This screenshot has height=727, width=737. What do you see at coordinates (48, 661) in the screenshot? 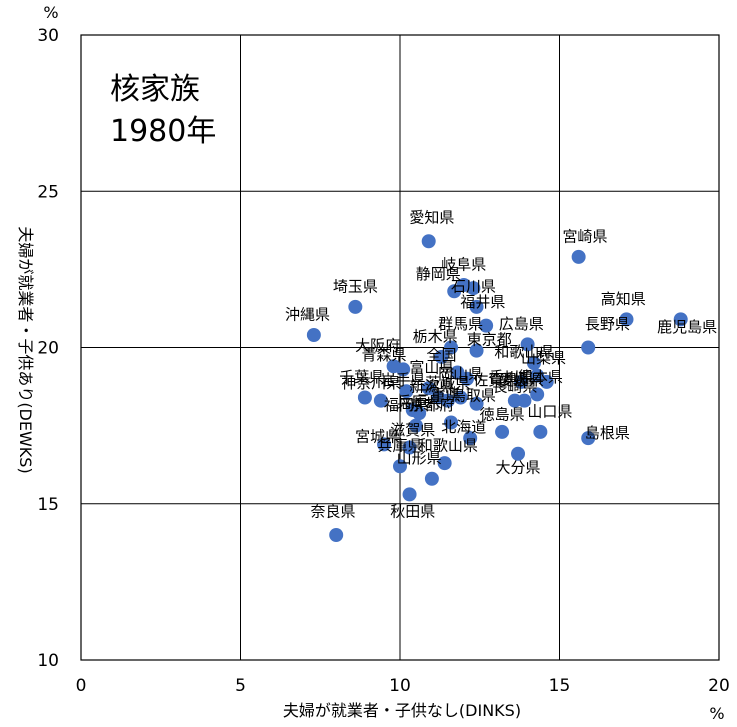
I see `y-tick-label: 10` at bounding box center [48, 661].